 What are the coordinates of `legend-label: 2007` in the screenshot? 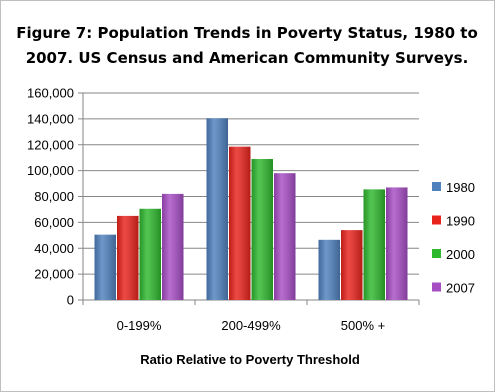 It's located at (460, 288).